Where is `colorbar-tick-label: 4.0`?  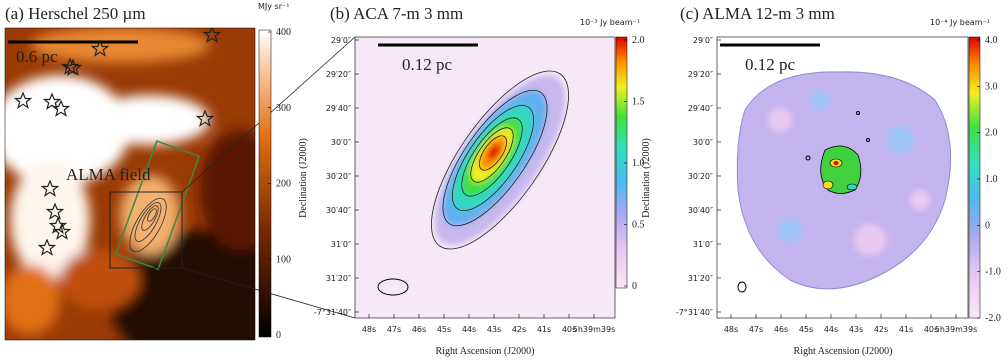 colorbar-tick-label: 4.0 is located at coordinates (991, 40).